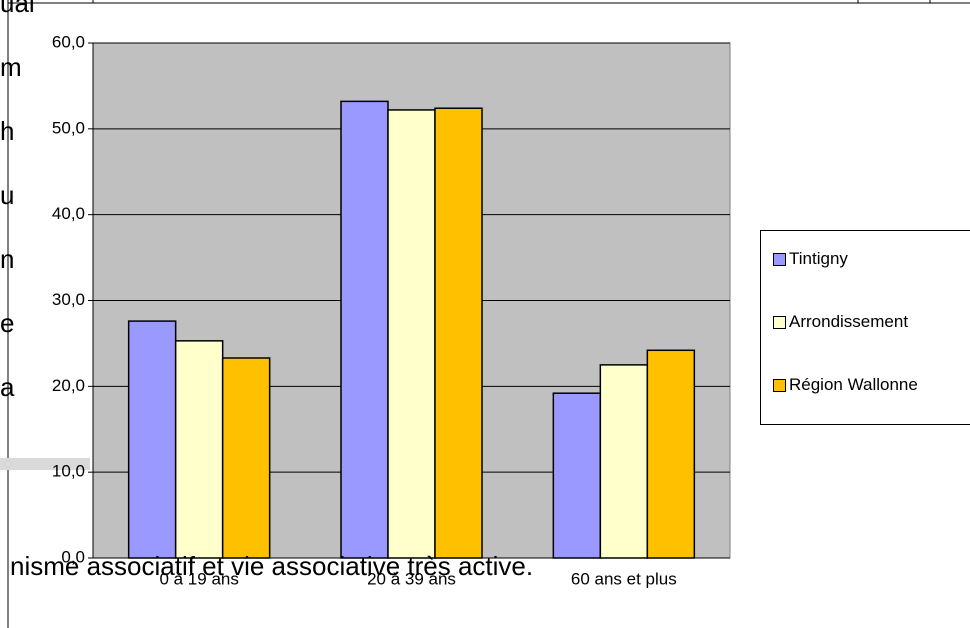 This screenshot has height=628, width=970. I want to click on legend-label: Région Wallonne, so click(853, 384).